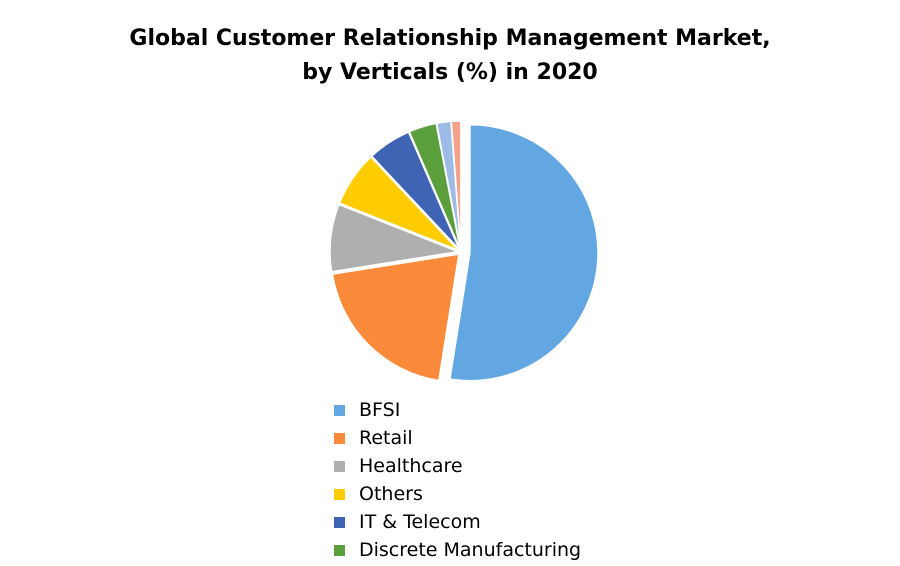  Describe the element at coordinates (339, 550) in the screenshot. I see `legend-swatch-discrete-manufacturing` at that location.